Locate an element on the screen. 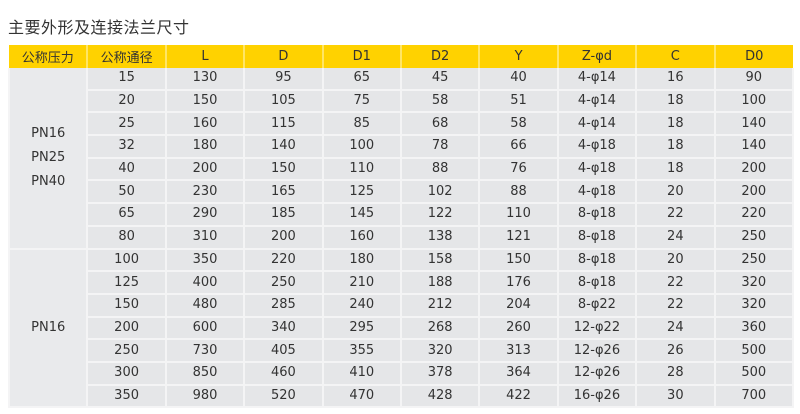 The height and width of the screenshot is (414, 800). column-header: Y is located at coordinates (518, 56).